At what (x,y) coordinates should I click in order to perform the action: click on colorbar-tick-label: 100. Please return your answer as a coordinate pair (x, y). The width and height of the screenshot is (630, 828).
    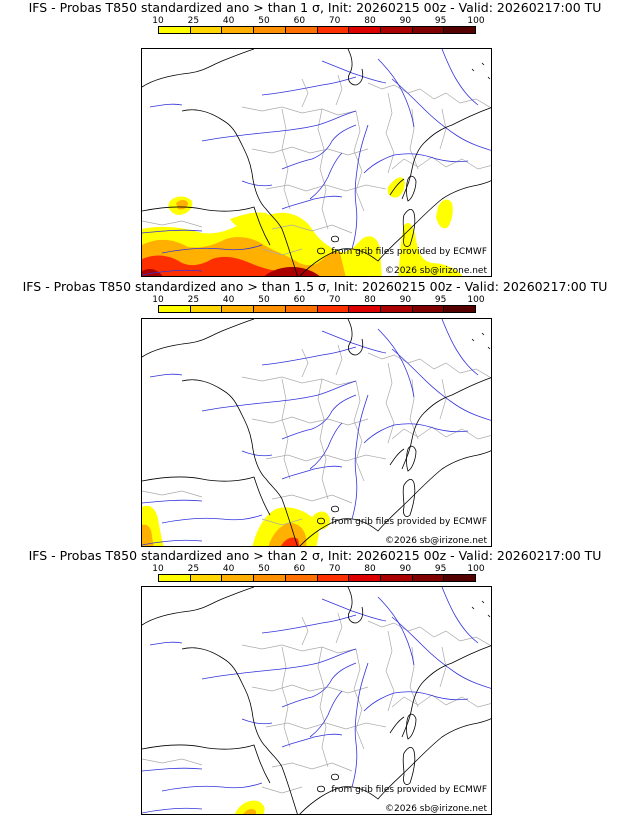
    Looking at the image, I should click on (476, 21).